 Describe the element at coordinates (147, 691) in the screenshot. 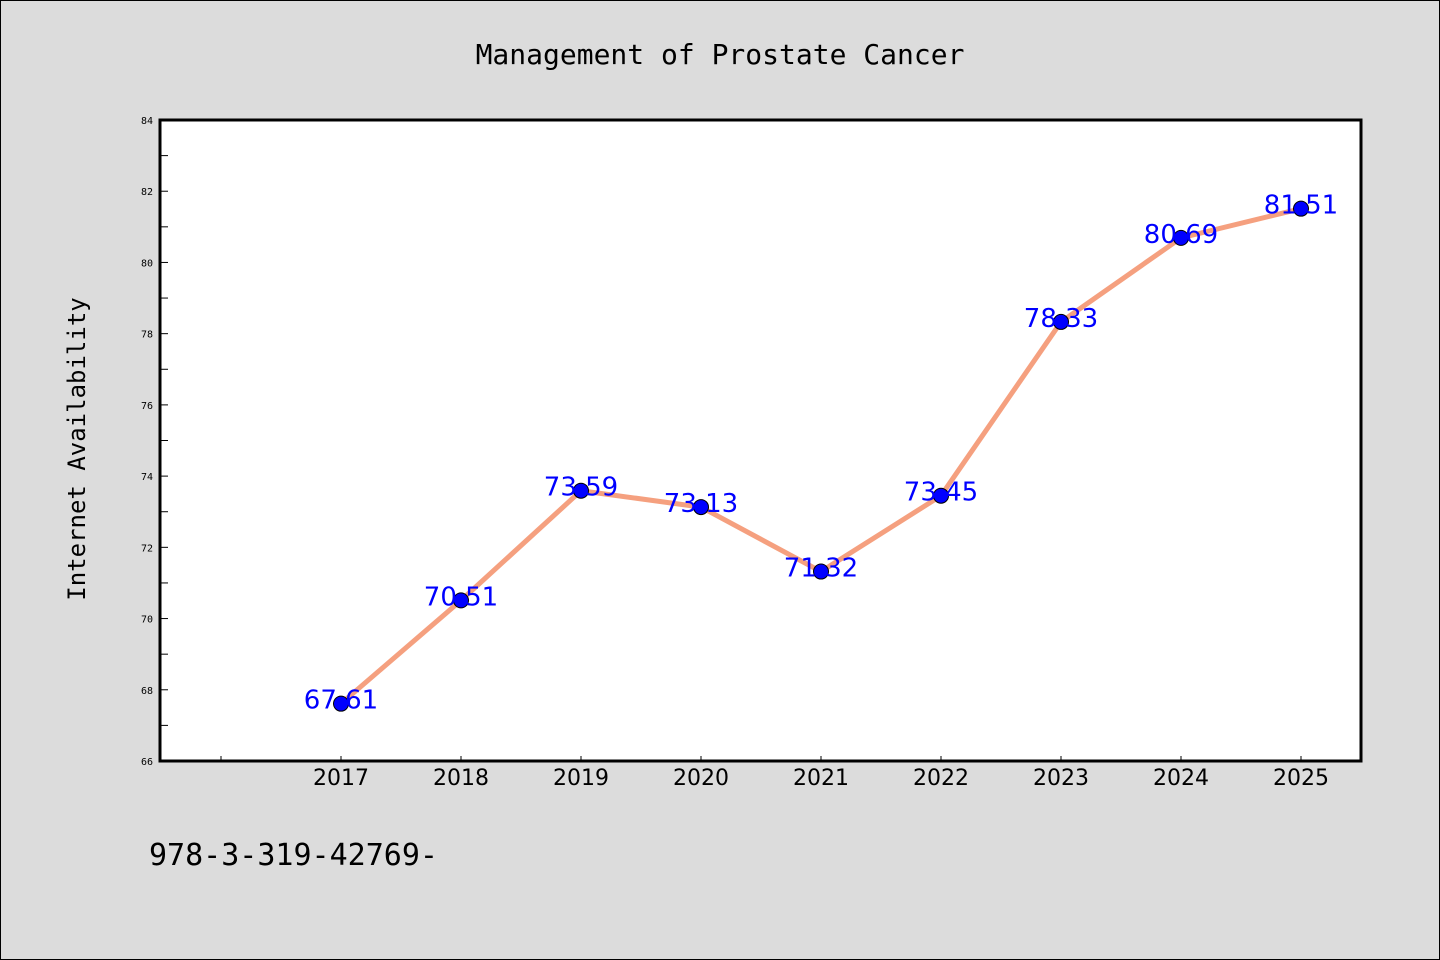

I see `y-tick-label: 68` at that location.